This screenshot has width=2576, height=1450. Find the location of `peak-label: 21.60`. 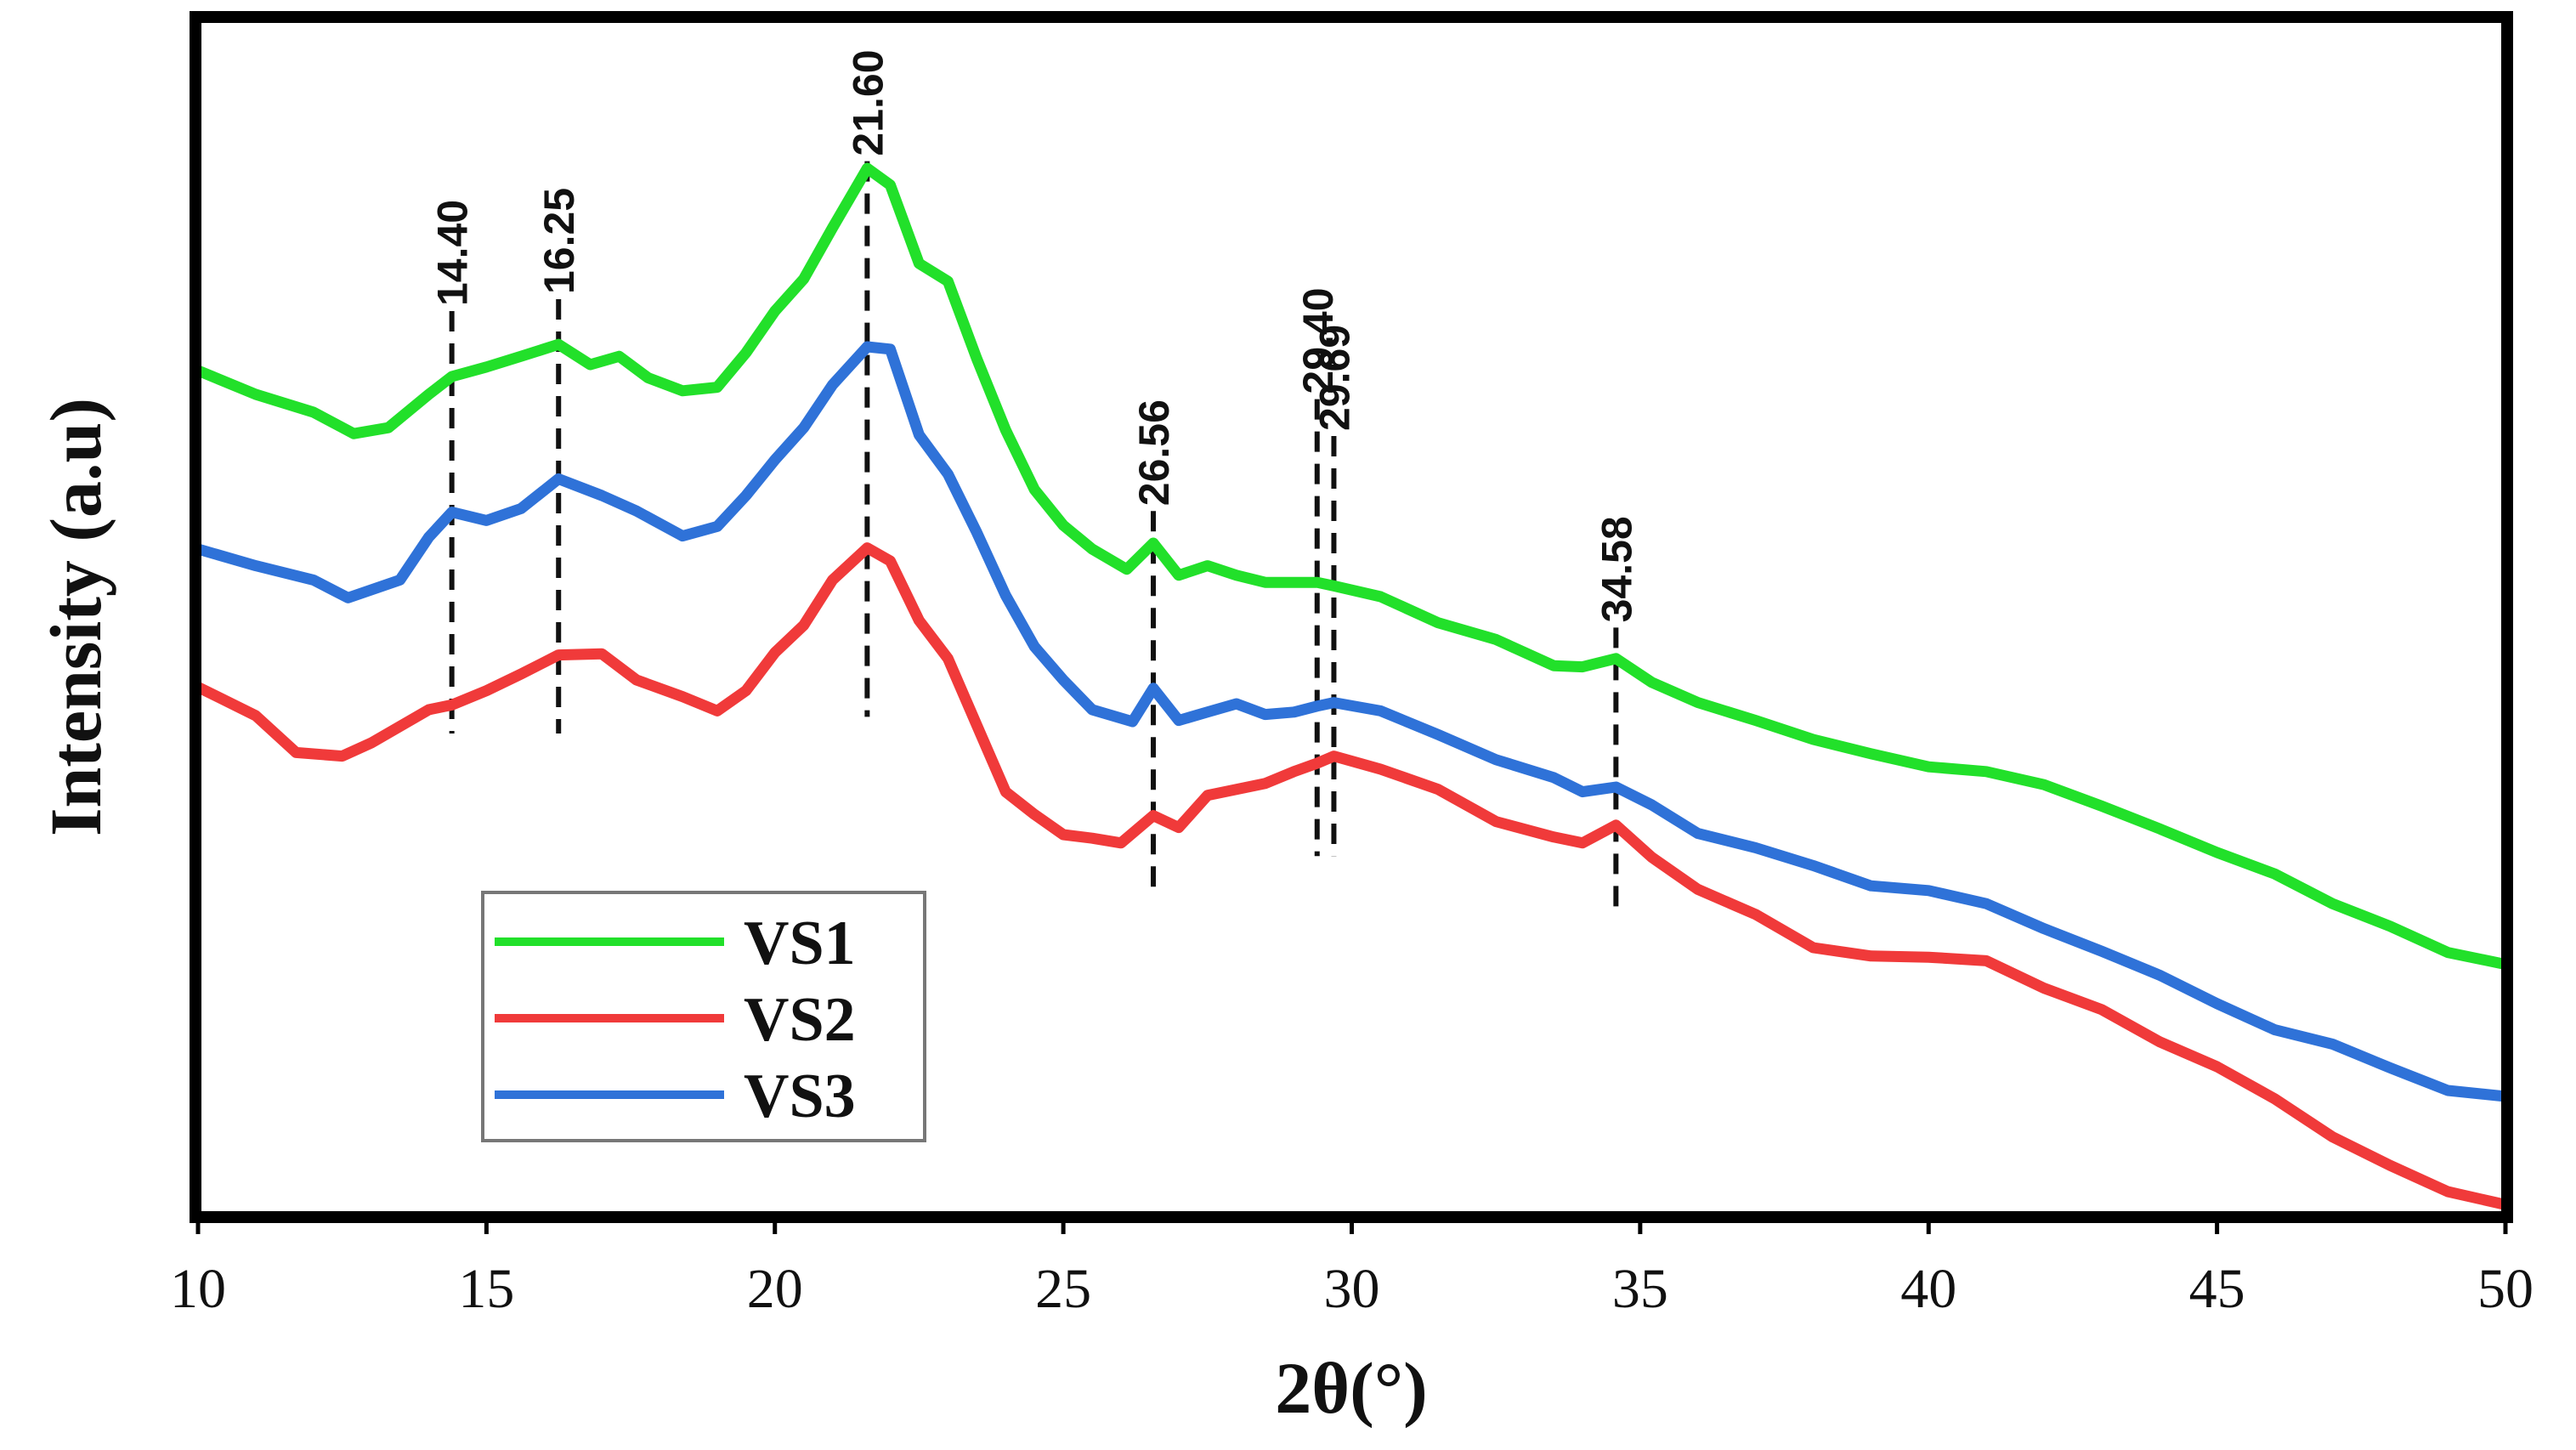

peak-label: 21.60 is located at coordinates (868, 102).